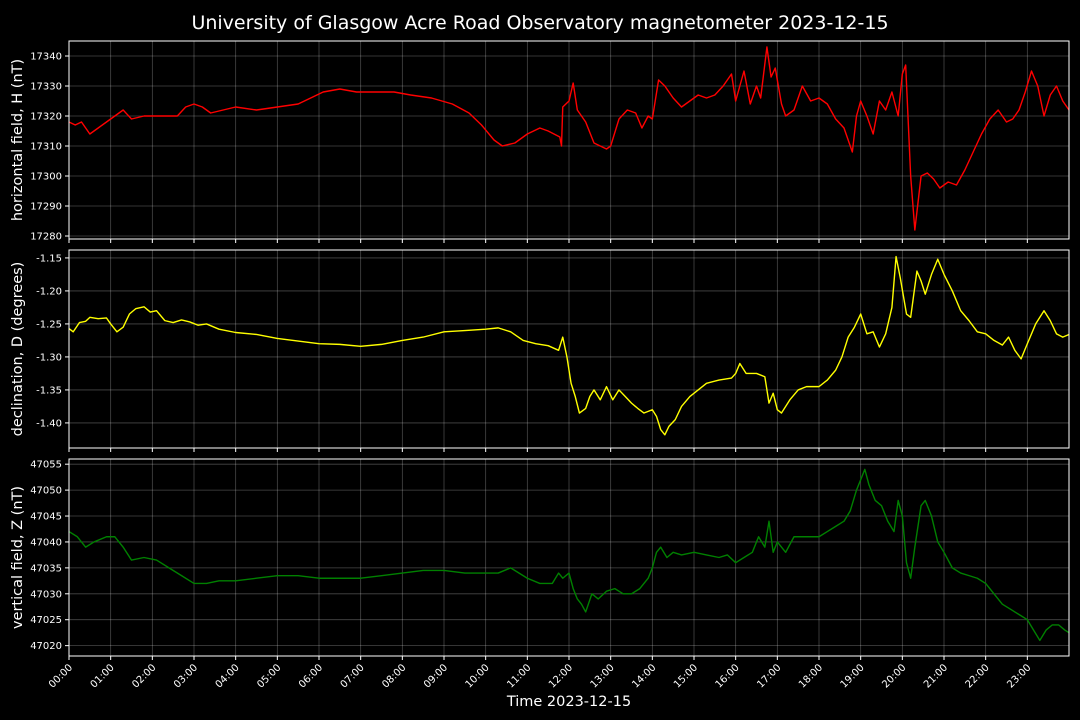  I want to click on y-tick-label: 47020, so click(46, 646).